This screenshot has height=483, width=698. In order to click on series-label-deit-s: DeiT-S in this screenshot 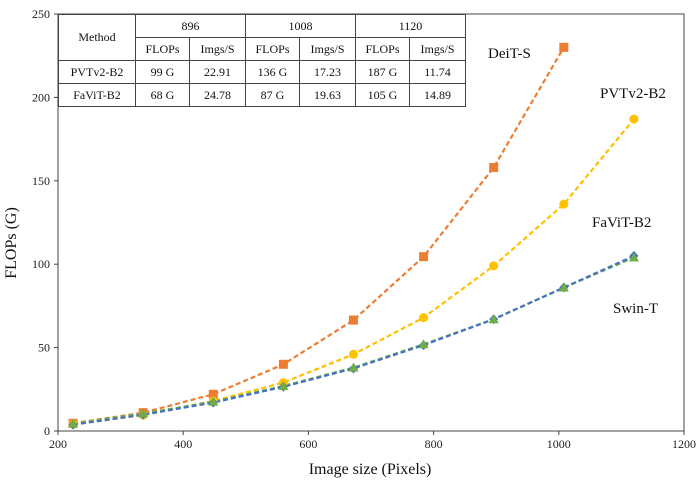, I will do `click(509, 54)`.